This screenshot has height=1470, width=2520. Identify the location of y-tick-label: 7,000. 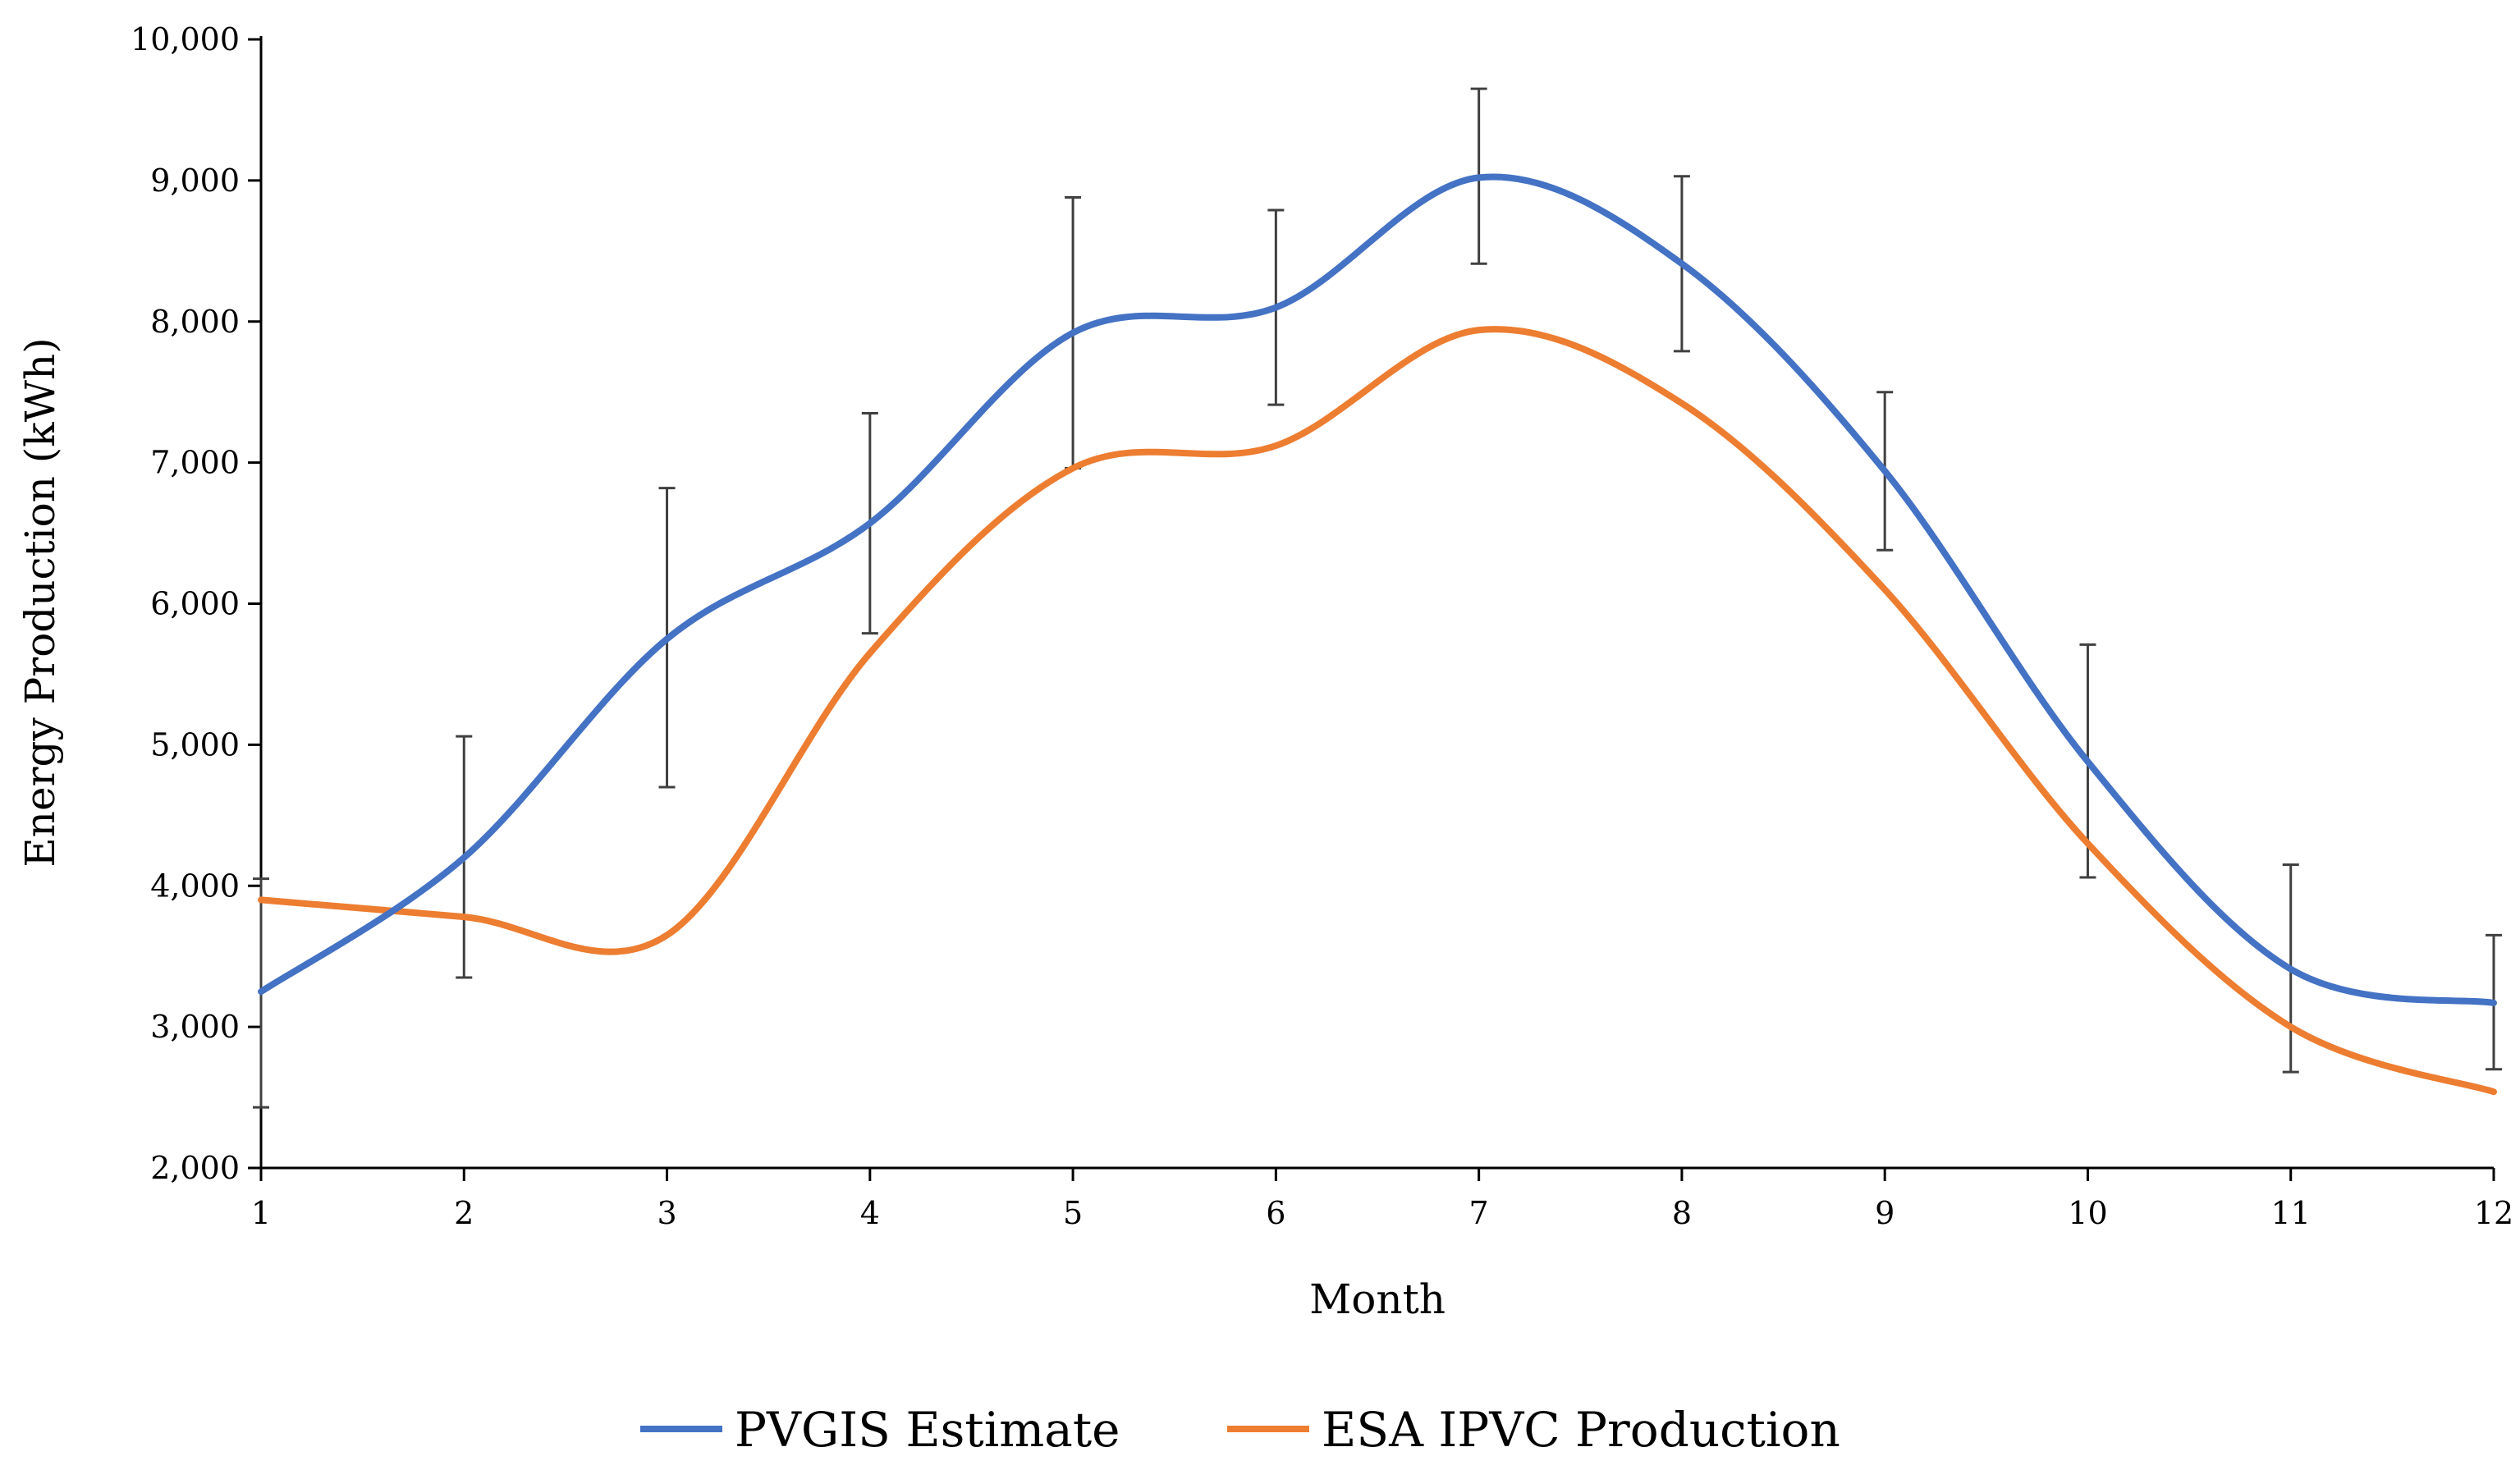
(195, 463).